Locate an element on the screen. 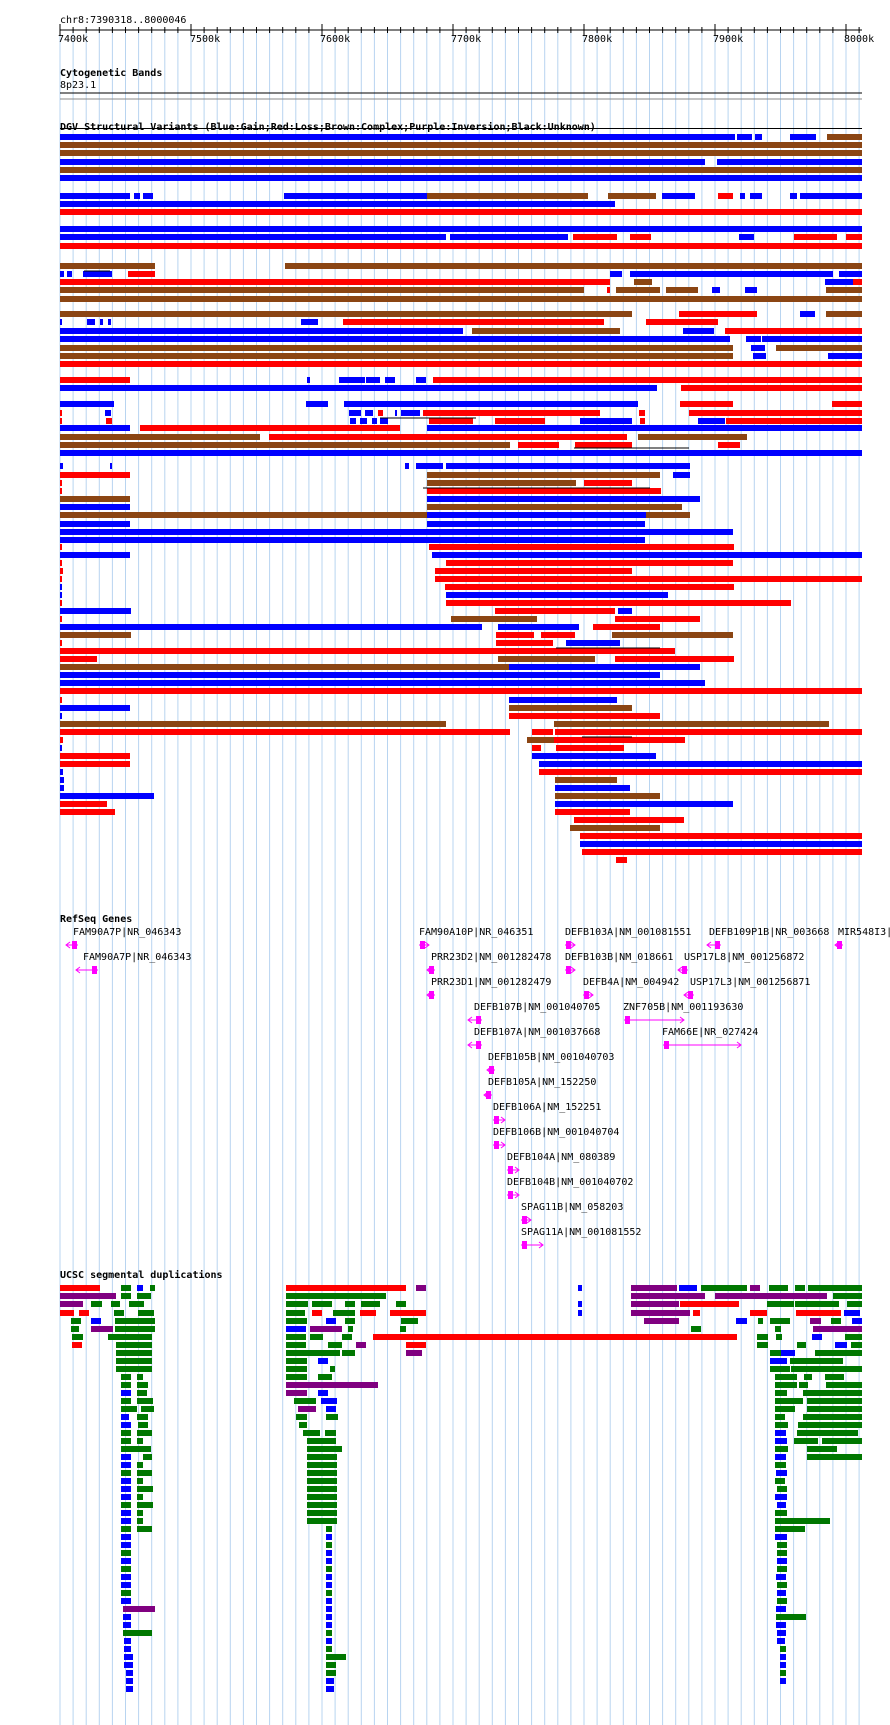 This screenshot has width=890, height=1725. gene-label: DEFB4A|NM_004942 is located at coordinates (631, 982).